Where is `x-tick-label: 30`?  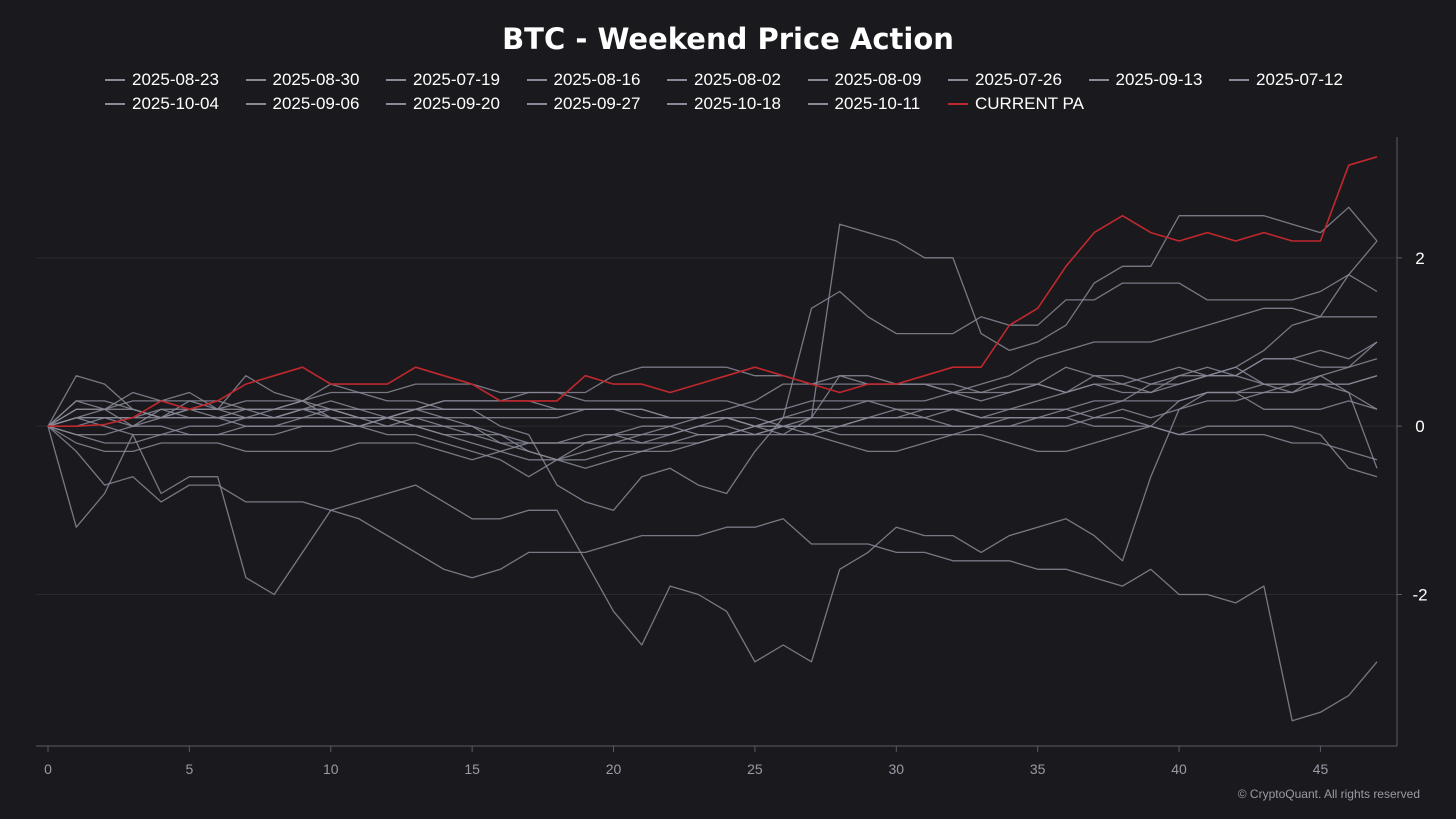
x-tick-label: 30 is located at coordinates (897, 769).